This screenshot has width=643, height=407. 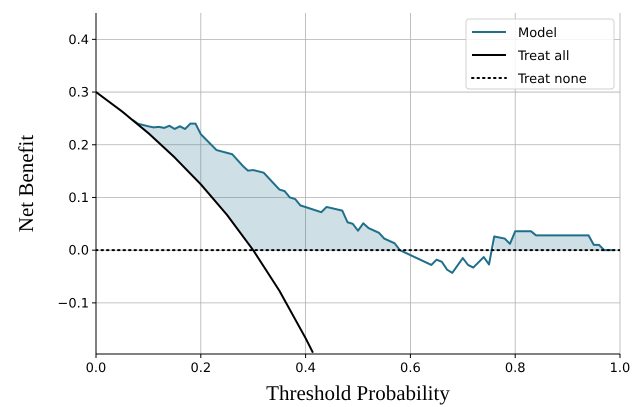 I want to click on y-tick-label: 0.2, so click(x=78, y=146).